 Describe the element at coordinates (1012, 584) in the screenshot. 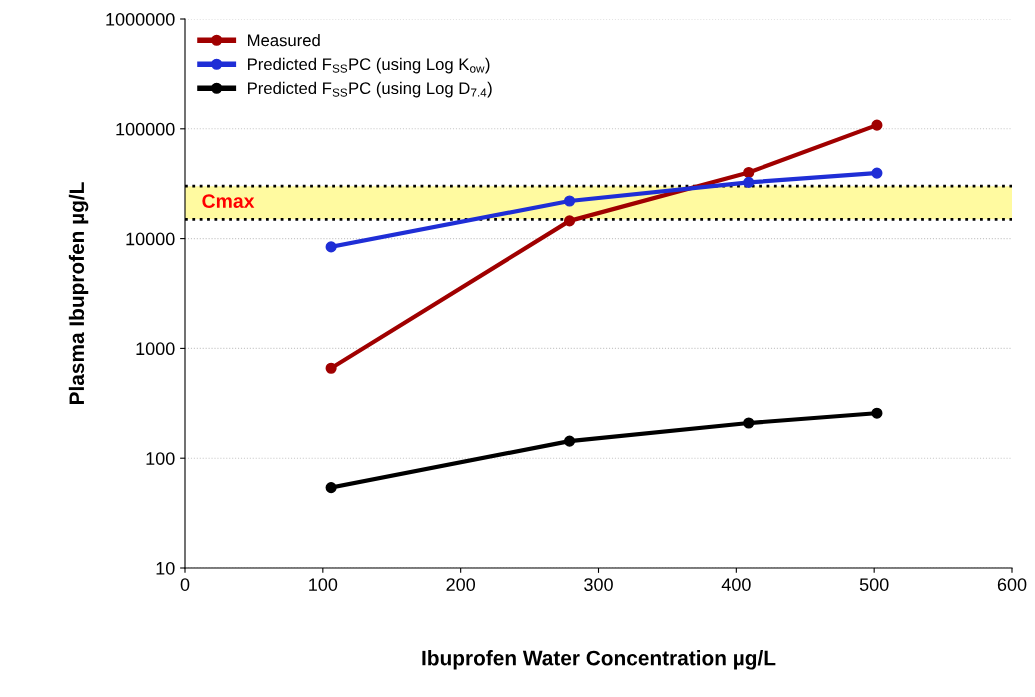

I see `x-tick-label: 600` at that location.